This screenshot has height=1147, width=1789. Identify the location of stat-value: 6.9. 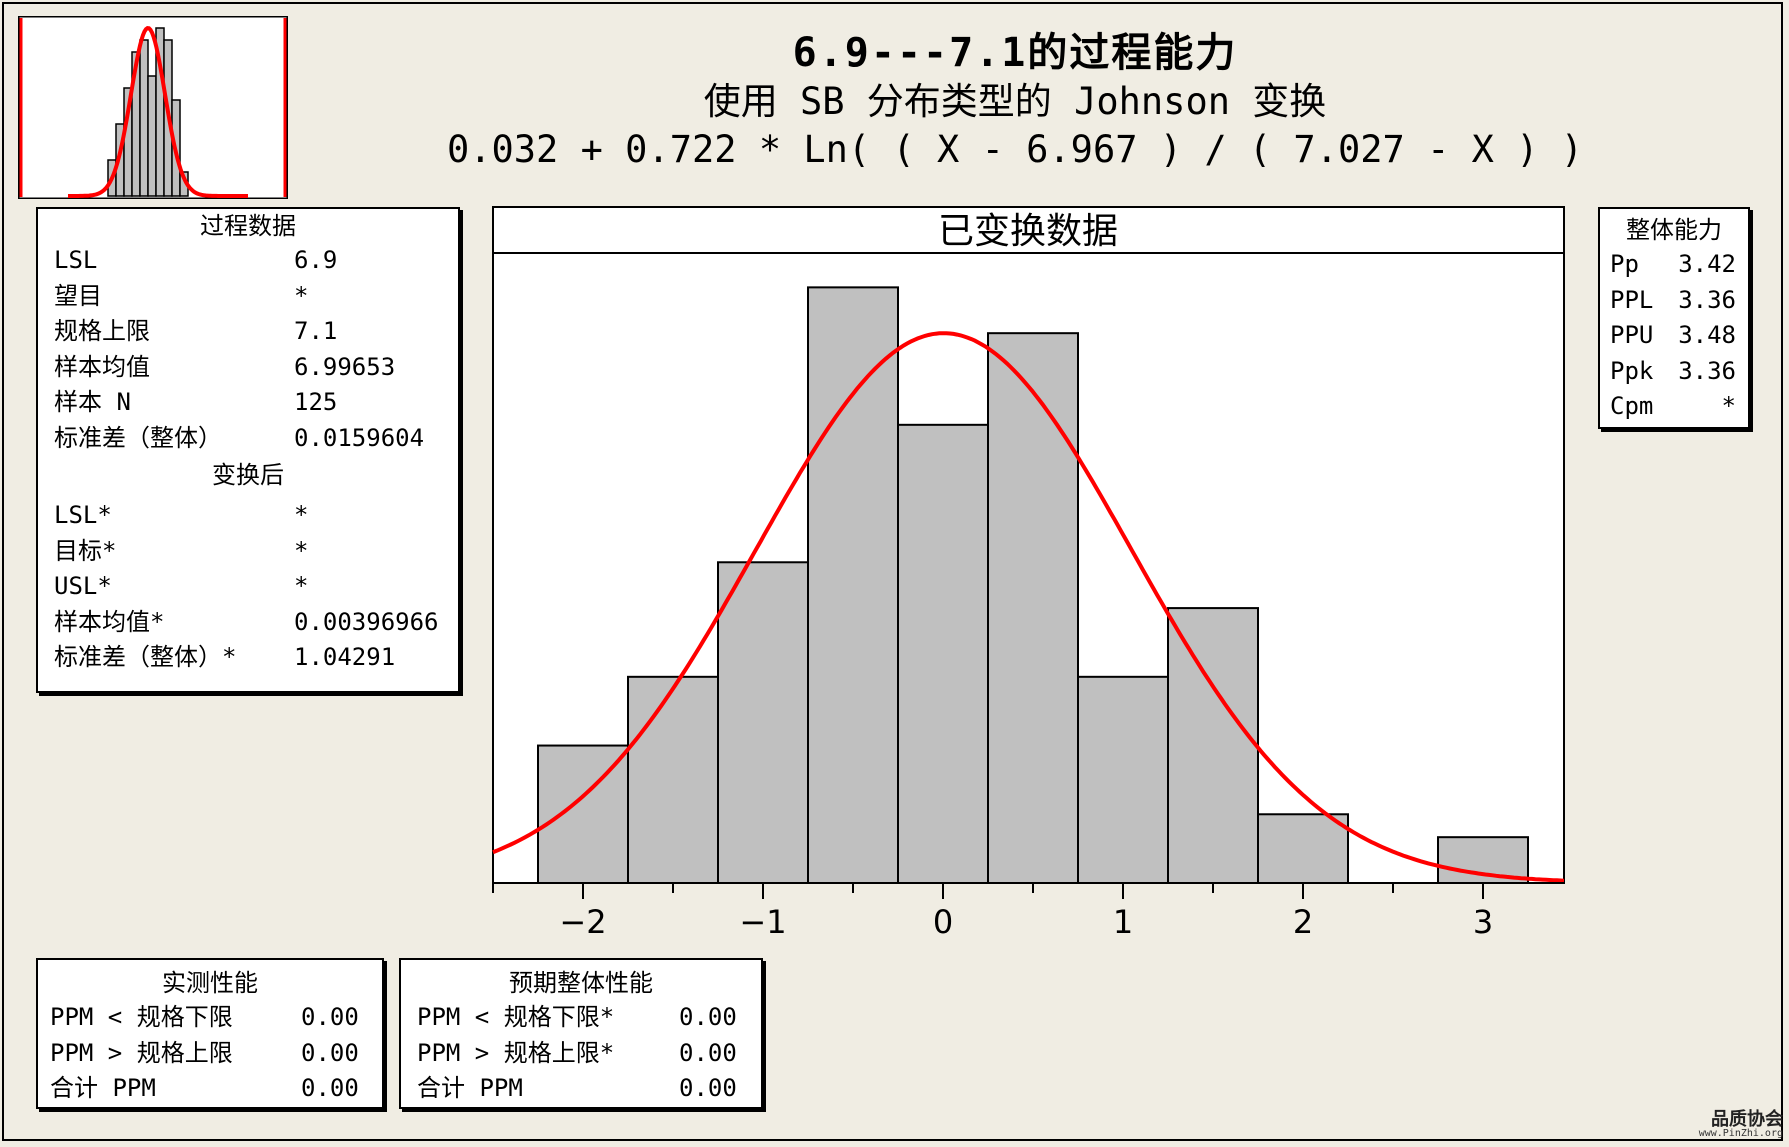
(316, 260).